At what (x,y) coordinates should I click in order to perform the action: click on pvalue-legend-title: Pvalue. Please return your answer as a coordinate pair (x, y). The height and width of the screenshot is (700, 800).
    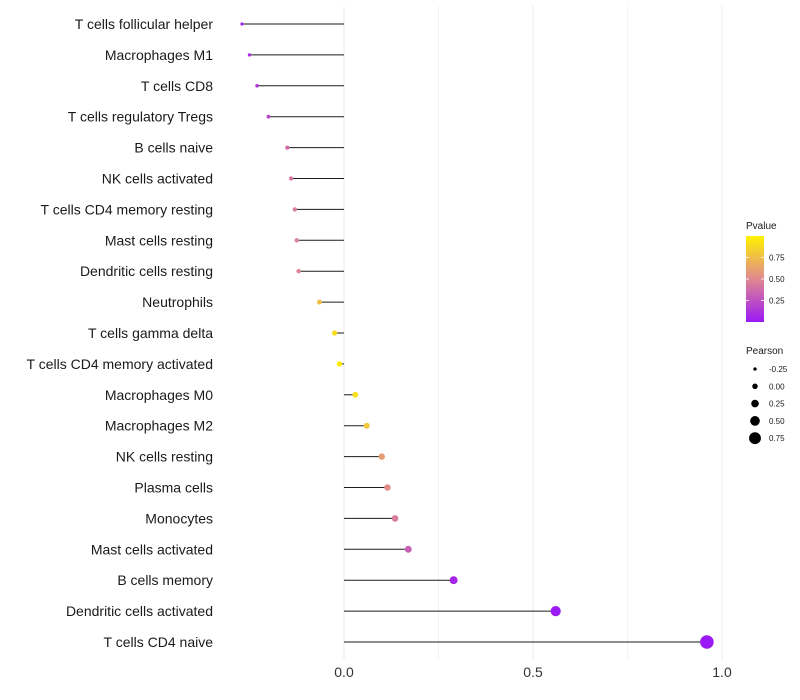
    Looking at the image, I should click on (761, 226).